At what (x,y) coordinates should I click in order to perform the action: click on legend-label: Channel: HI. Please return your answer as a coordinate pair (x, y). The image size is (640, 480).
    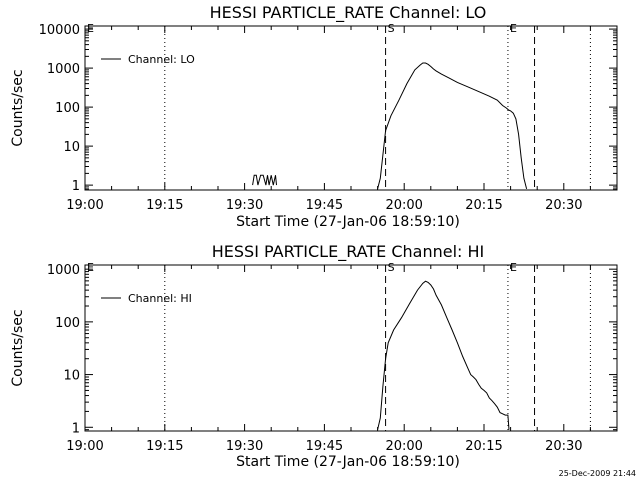
    Looking at the image, I should click on (160, 298).